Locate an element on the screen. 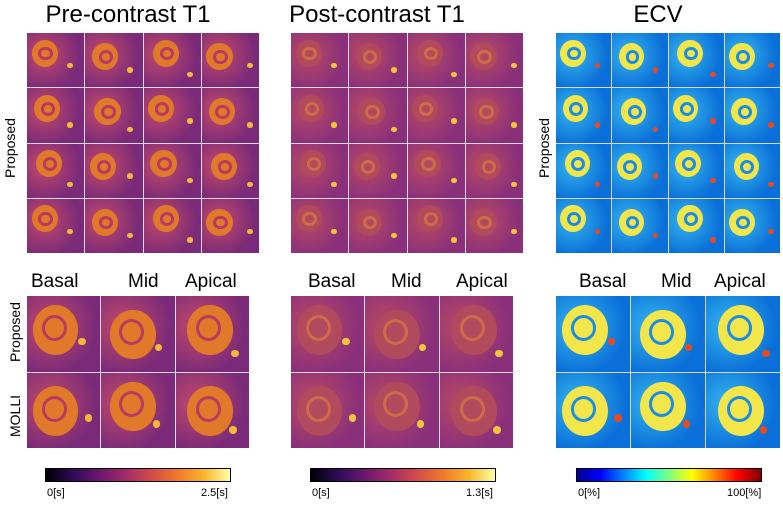  colorbar-pre-contrast is located at coordinates (138, 475).